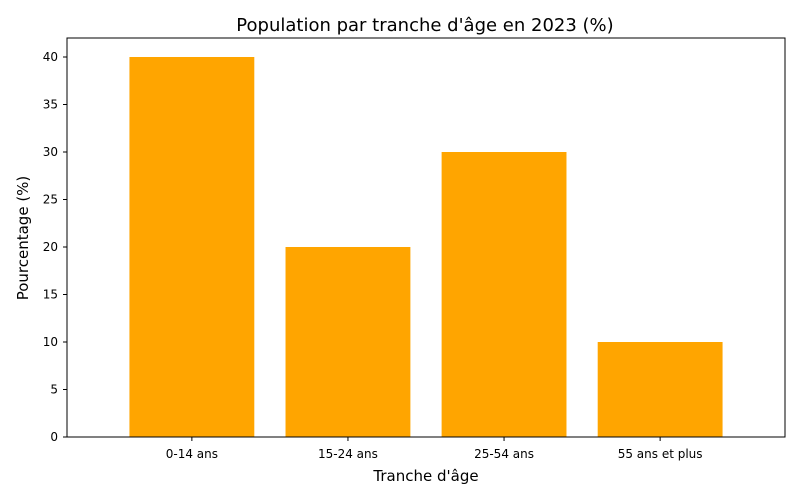 The width and height of the screenshot is (800, 500). I want to click on x-tick-label: 55 ans et plus, so click(660, 454).